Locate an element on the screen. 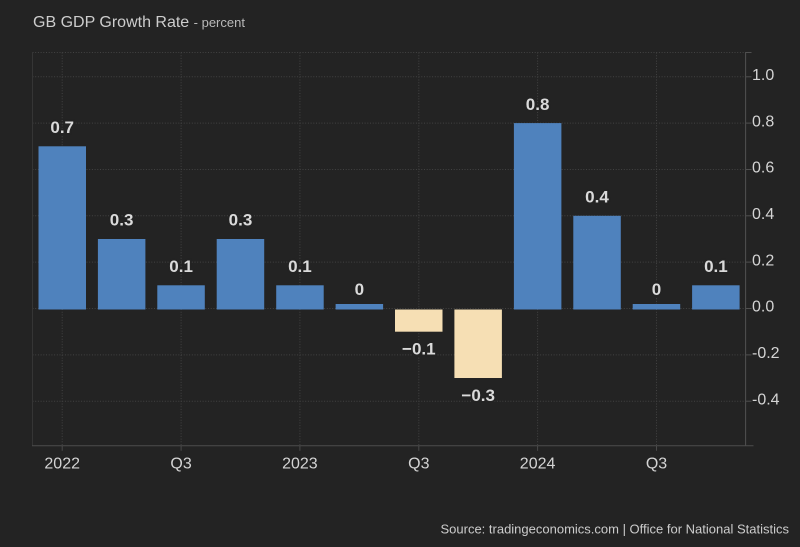 This screenshot has height=547, width=800. svg-text: −0.1 is located at coordinates (419, 349).